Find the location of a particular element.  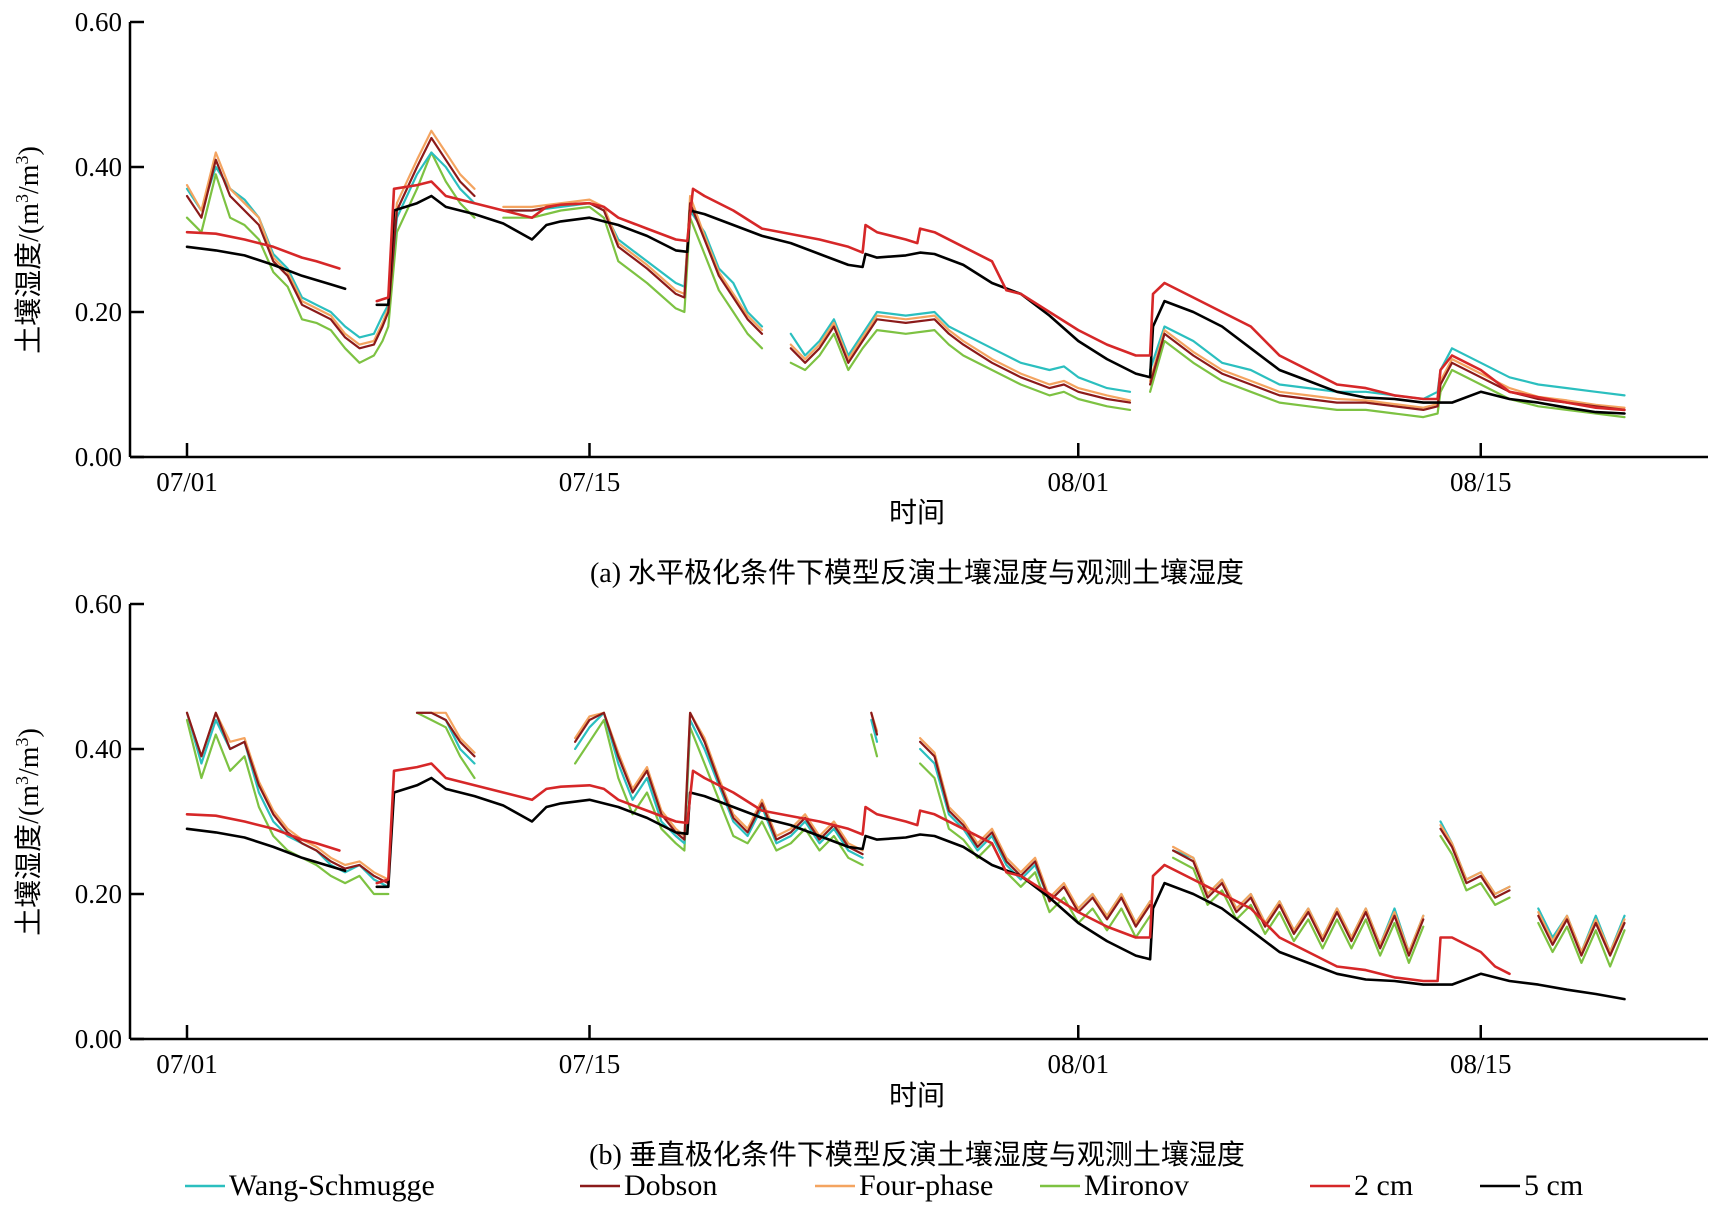

legend-label: 5 cm is located at coordinates (1553, 1185).